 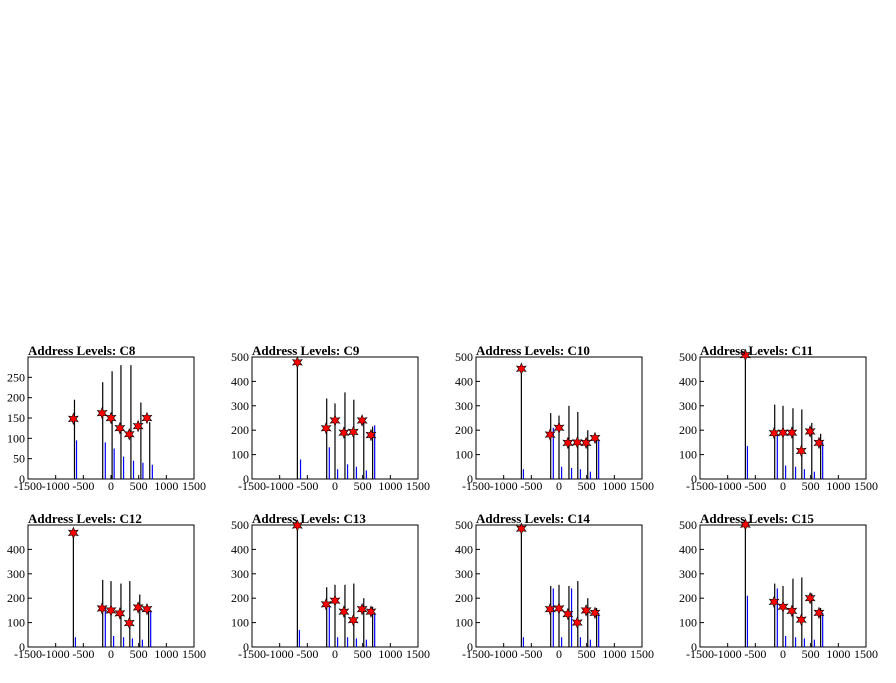 What do you see at coordinates (106, 592) in the screenshot?
I see `chart-plot: 0 100 200 300 400 -1500 -1000 -500 0 500 1000 1500` at bounding box center [106, 592].